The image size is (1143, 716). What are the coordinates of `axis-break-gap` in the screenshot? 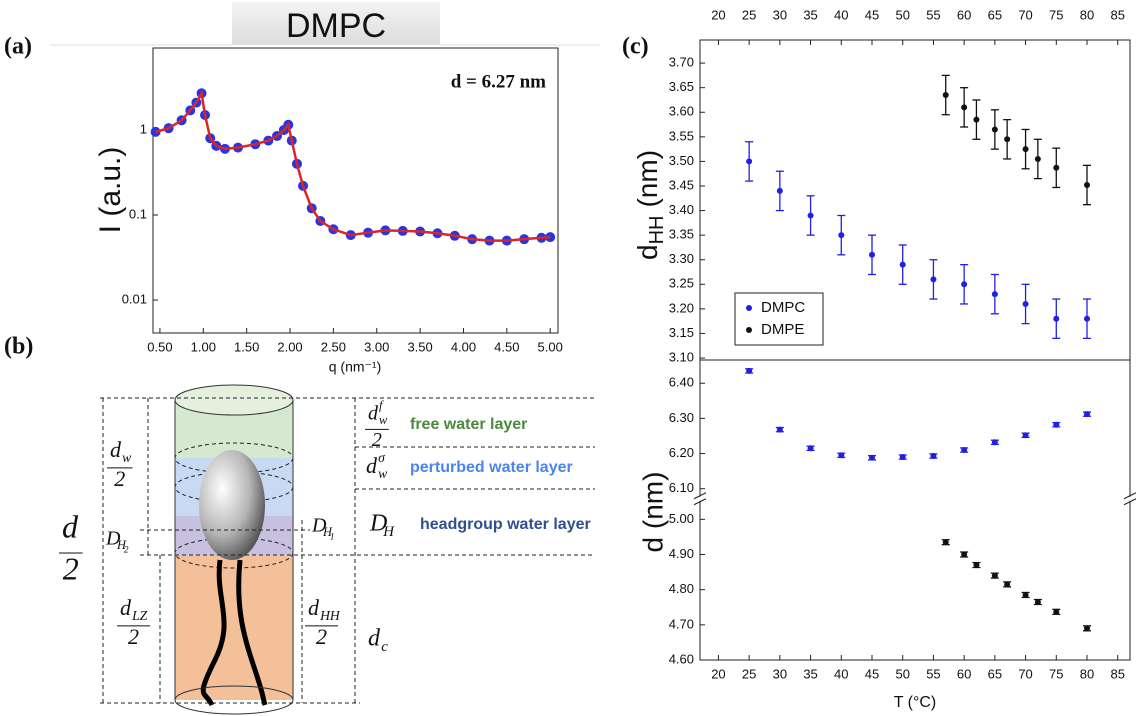 It's located at (1130, 498).